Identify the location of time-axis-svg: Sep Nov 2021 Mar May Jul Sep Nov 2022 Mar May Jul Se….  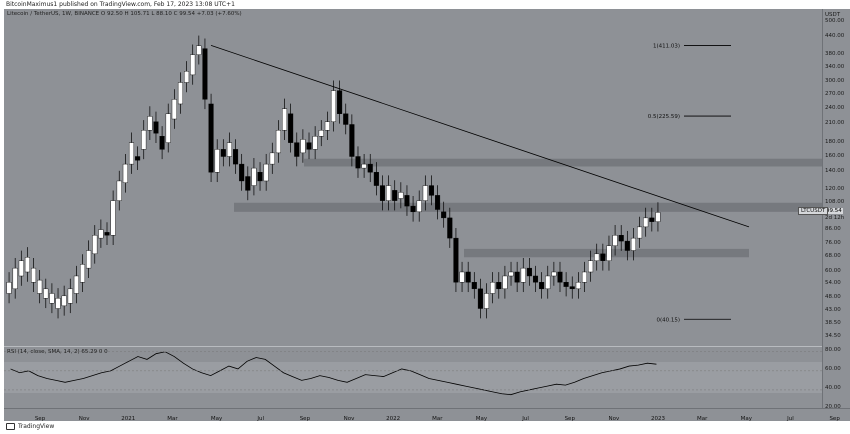
(438, 419).